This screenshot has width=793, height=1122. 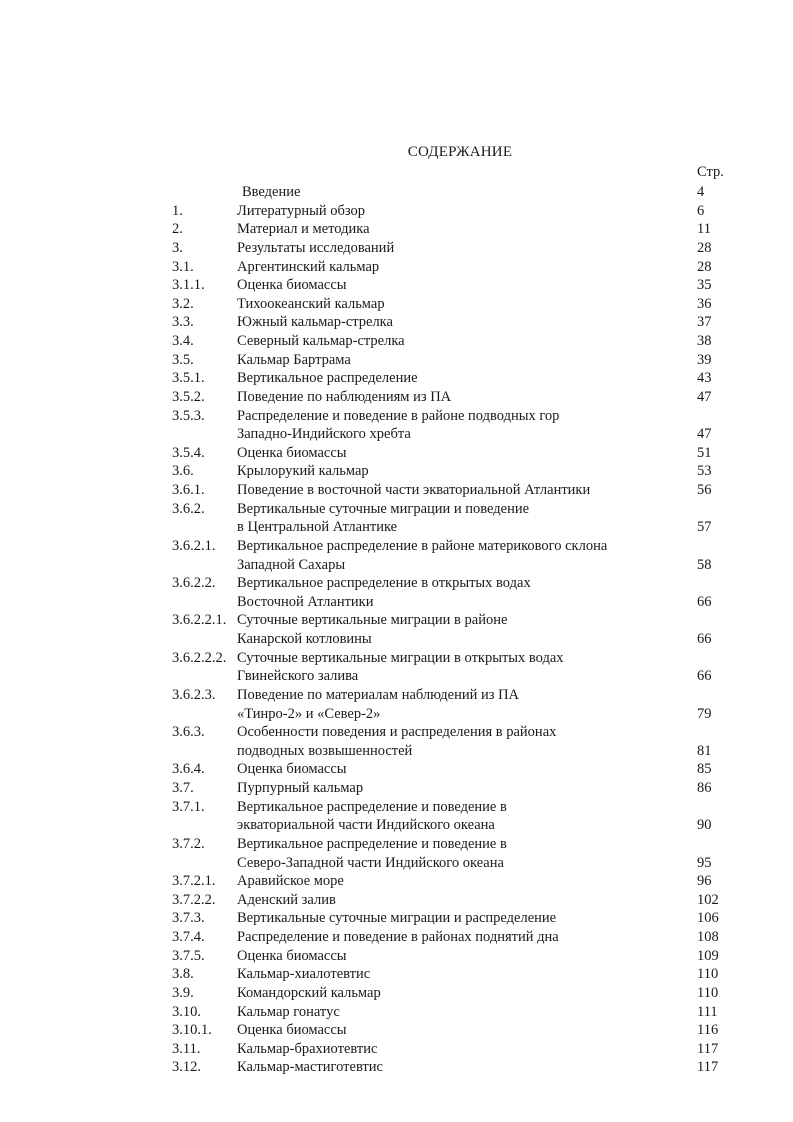 What do you see at coordinates (396, 602) in the screenshot?
I see `toc-line: Восточной Атлантики 66` at bounding box center [396, 602].